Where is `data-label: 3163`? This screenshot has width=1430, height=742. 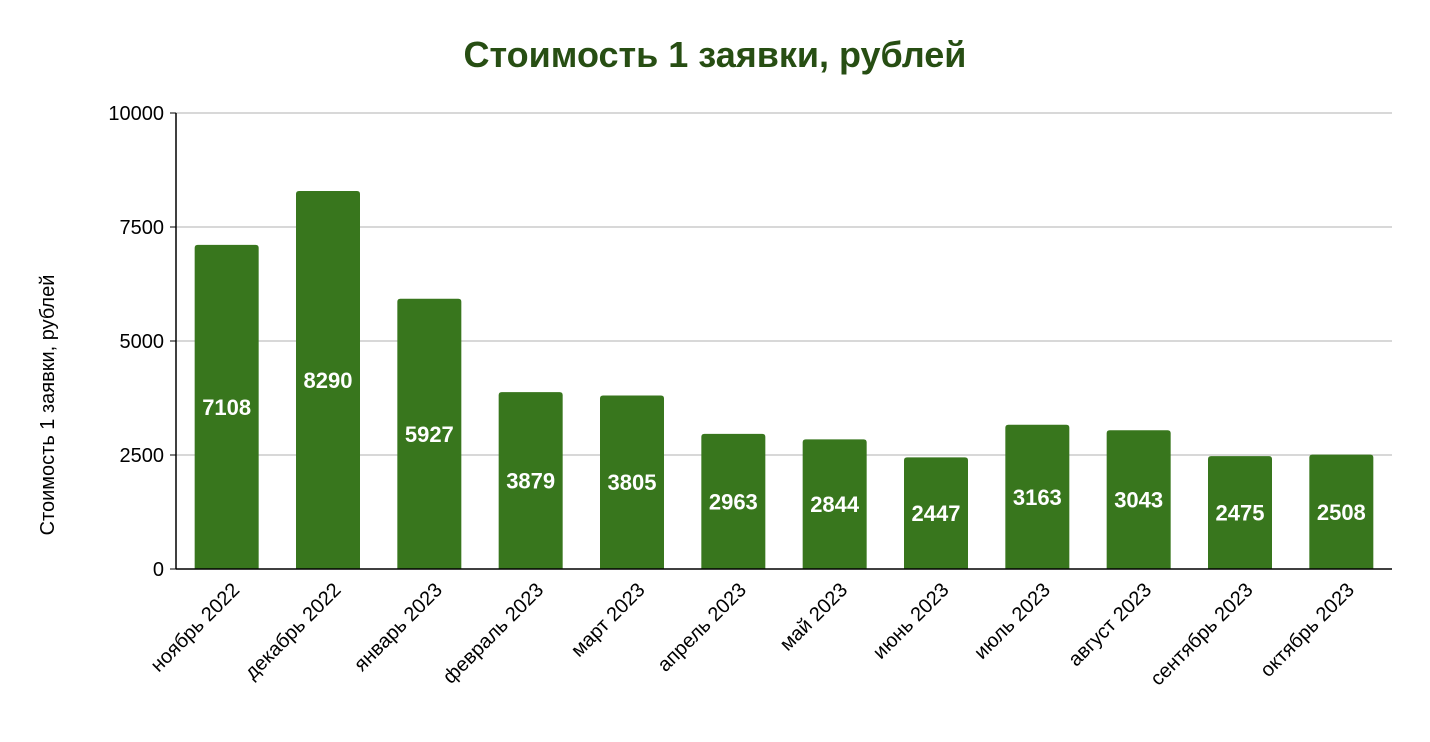 data-label: 3163 is located at coordinates (1037, 497).